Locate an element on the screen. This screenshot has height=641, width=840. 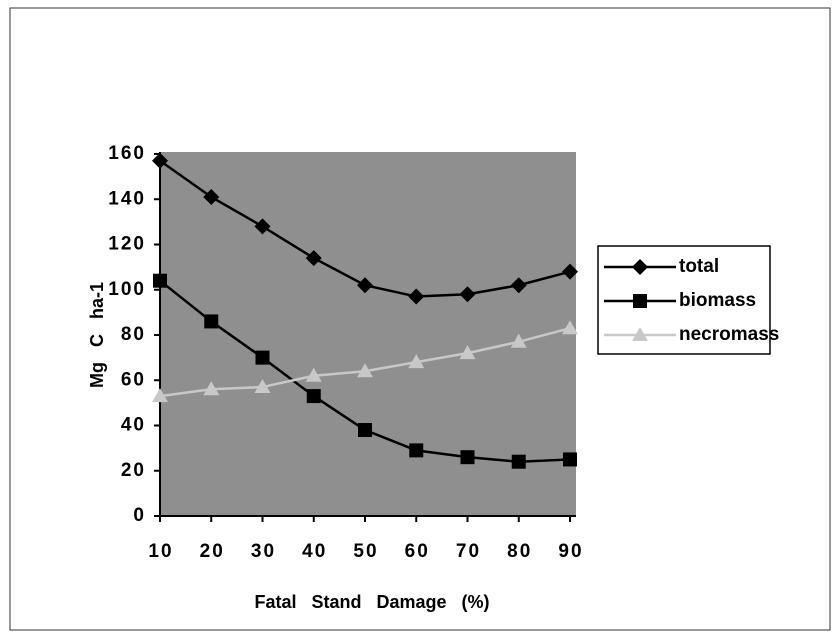
y-tick-label: 140 is located at coordinates (127, 198).